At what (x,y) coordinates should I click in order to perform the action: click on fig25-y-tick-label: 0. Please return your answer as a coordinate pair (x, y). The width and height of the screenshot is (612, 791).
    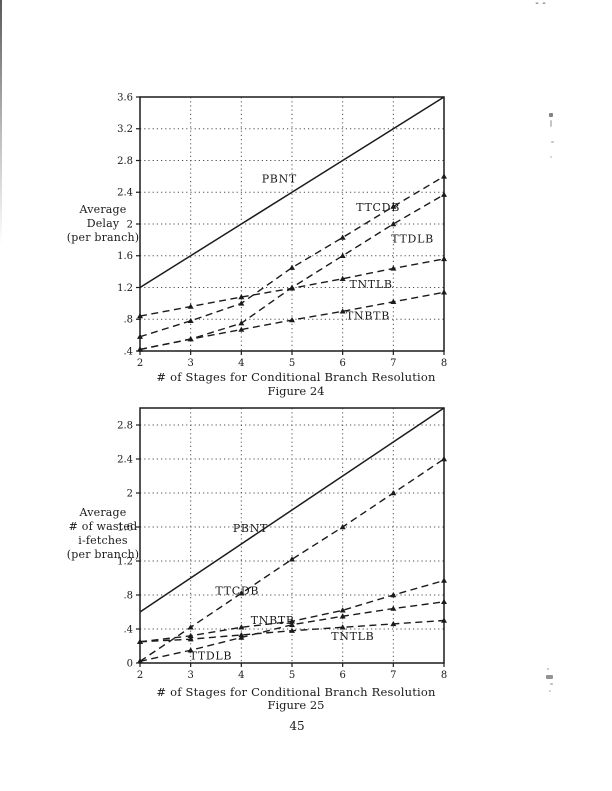
    Looking at the image, I should click on (130, 663).